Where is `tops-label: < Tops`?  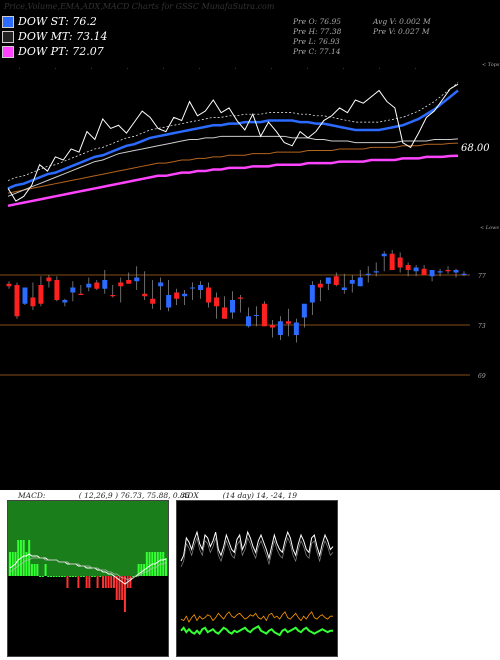
tops-label: < Tops is located at coordinates (491, 65).